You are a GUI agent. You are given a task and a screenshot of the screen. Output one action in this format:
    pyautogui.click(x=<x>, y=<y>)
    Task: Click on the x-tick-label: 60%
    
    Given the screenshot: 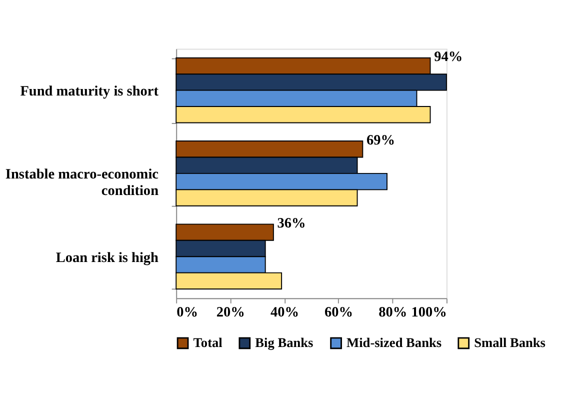 What is the action you would take?
    pyautogui.click(x=339, y=312)
    